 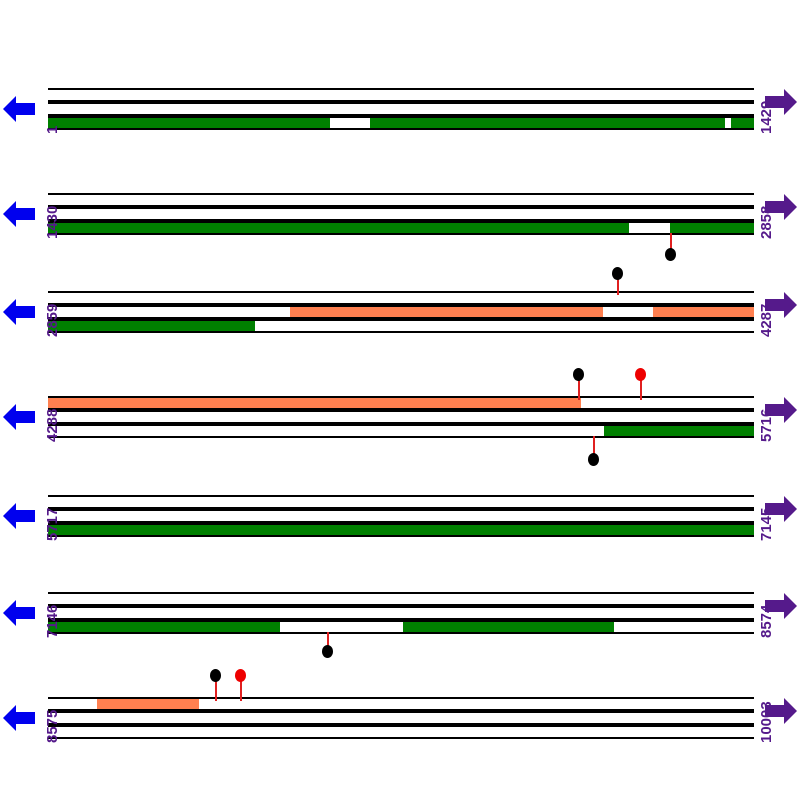 I want to click on row-start-coordinate: 4288, so click(x=52, y=425).